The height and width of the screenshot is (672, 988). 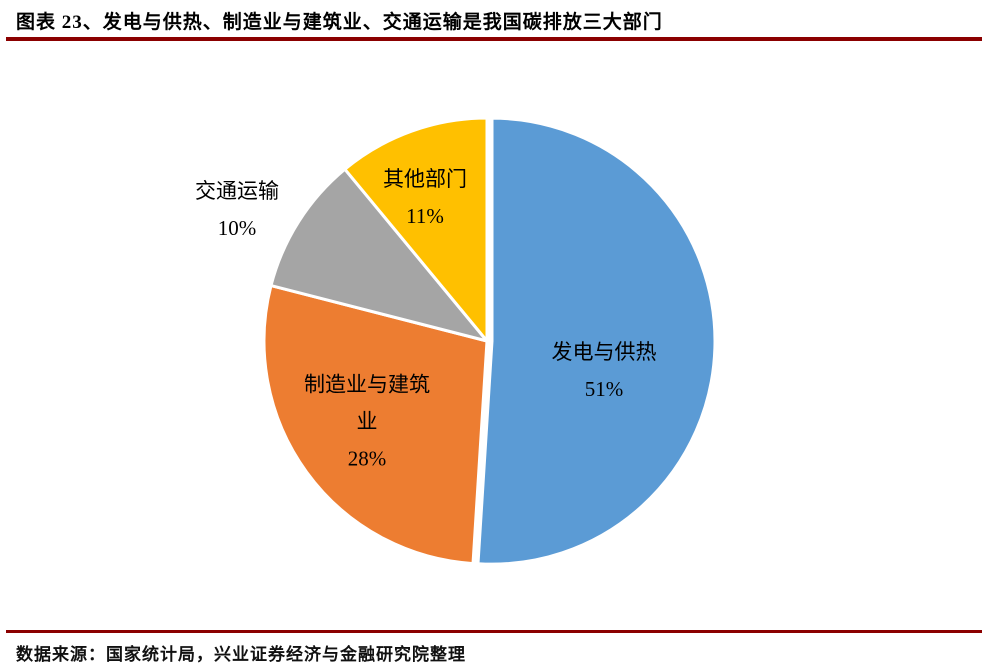 I want to click on figure-title: 图表 23、发电与供热、制造业与建筑业、交通运输是我国碳排放三大部门, so click(x=339, y=22).